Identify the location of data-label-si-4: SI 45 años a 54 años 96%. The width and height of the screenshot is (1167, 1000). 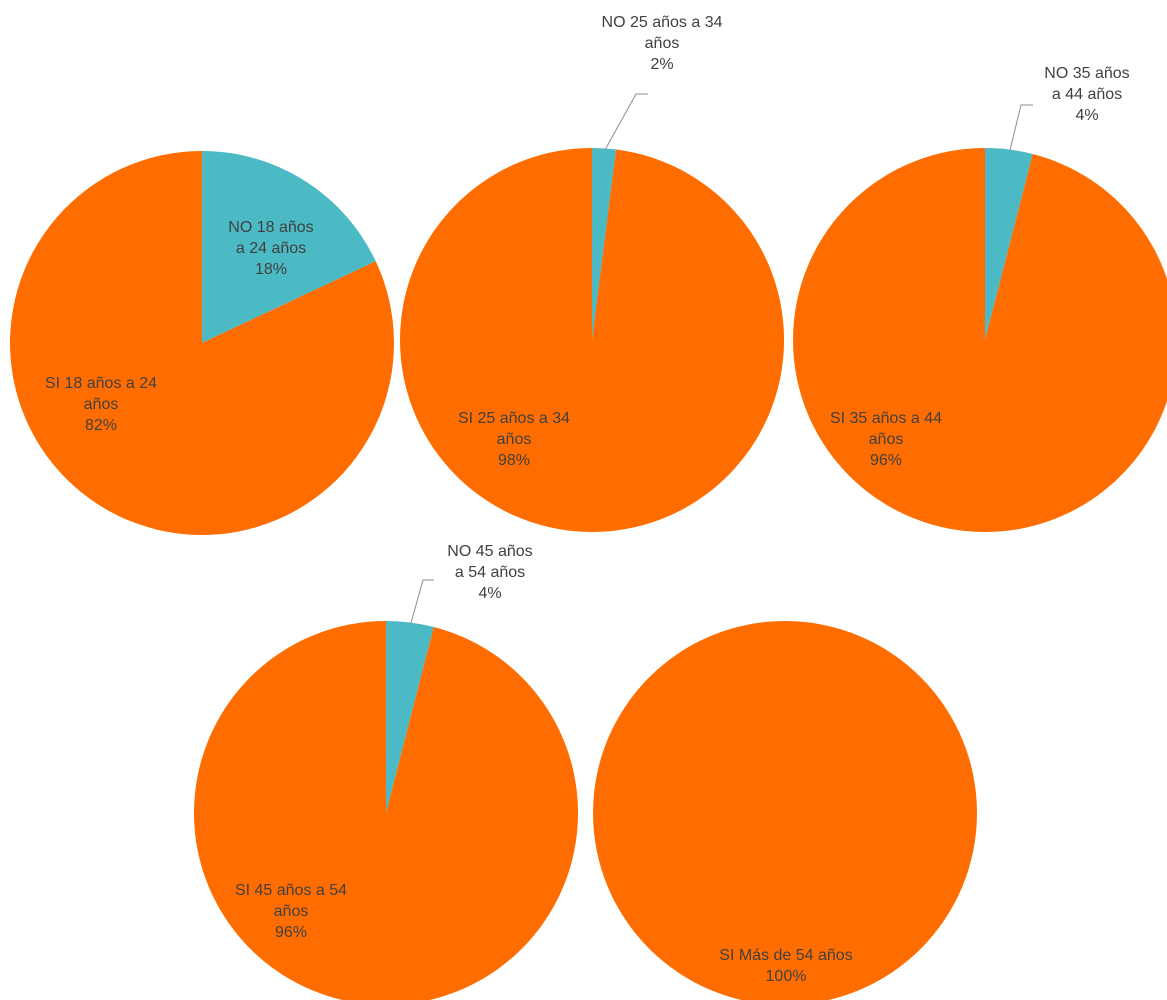
(291, 911).